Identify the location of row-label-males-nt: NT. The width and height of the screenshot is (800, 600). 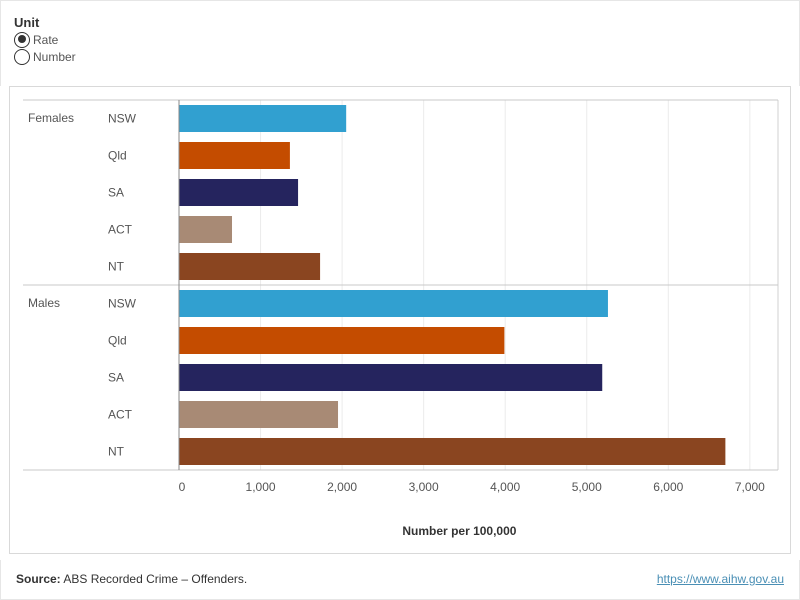
(116, 452).